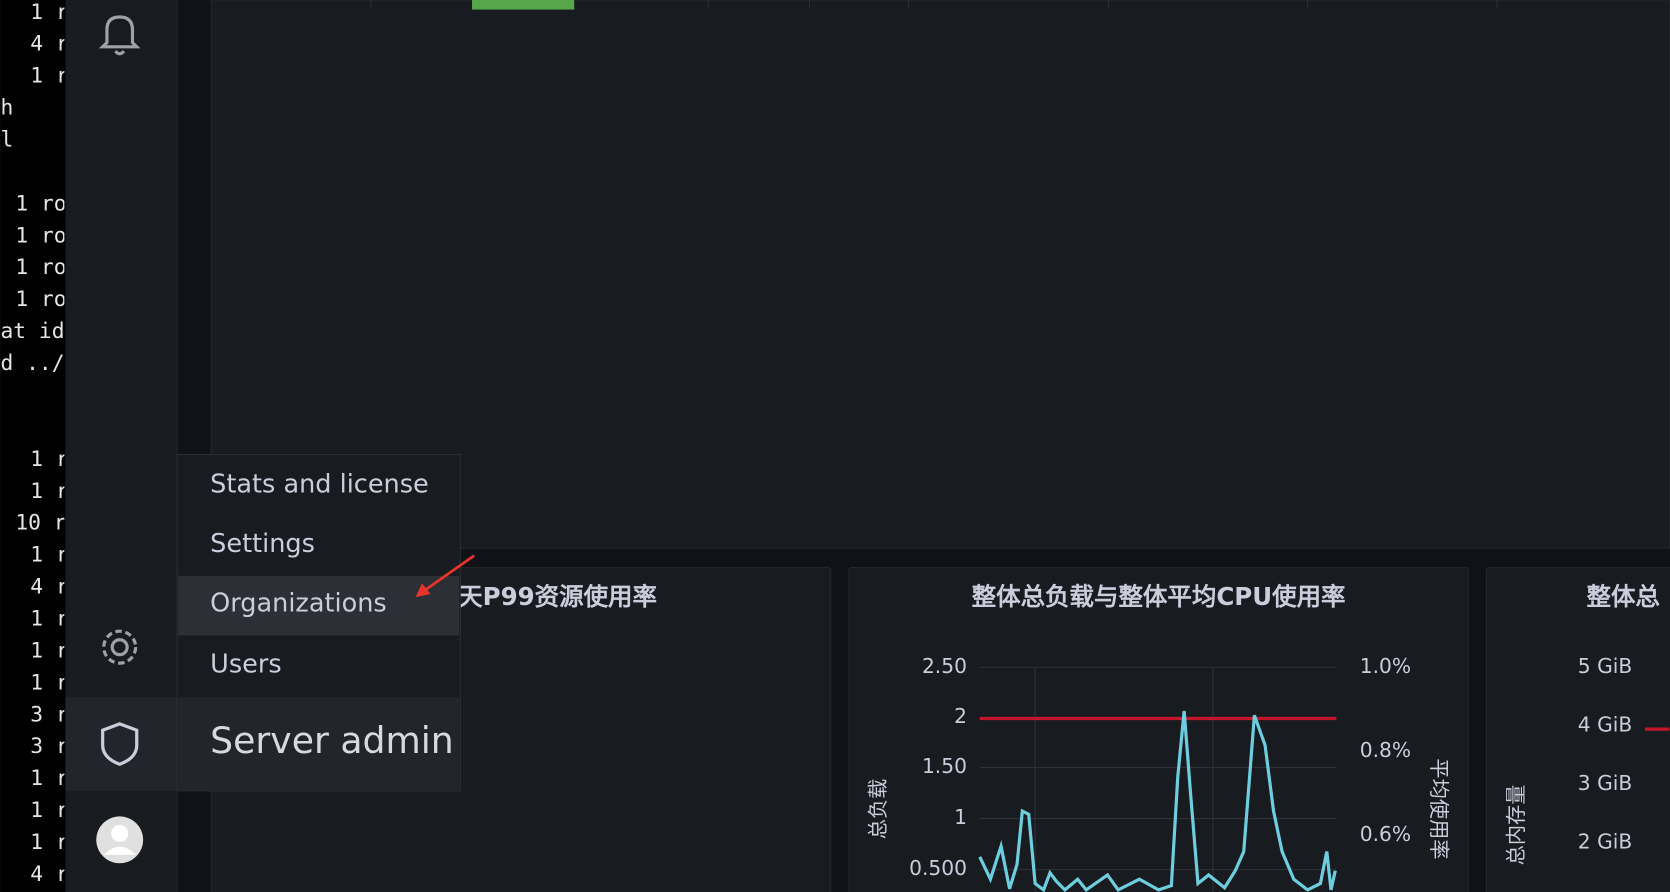 The image size is (1670, 892). What do you see at coordinates (262, 544) in the screenshot?
I see `menu-item: Settings` at bounding box center [262, 544].